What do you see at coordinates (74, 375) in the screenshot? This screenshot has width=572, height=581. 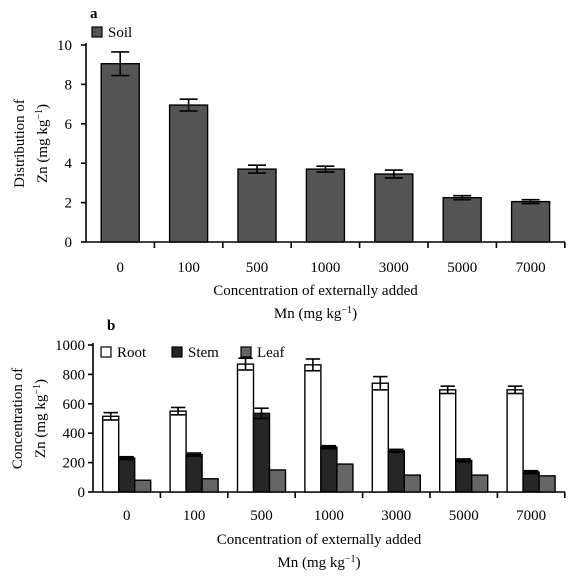 I see `y-tick-label: 800` at bounding box center [74, 375].